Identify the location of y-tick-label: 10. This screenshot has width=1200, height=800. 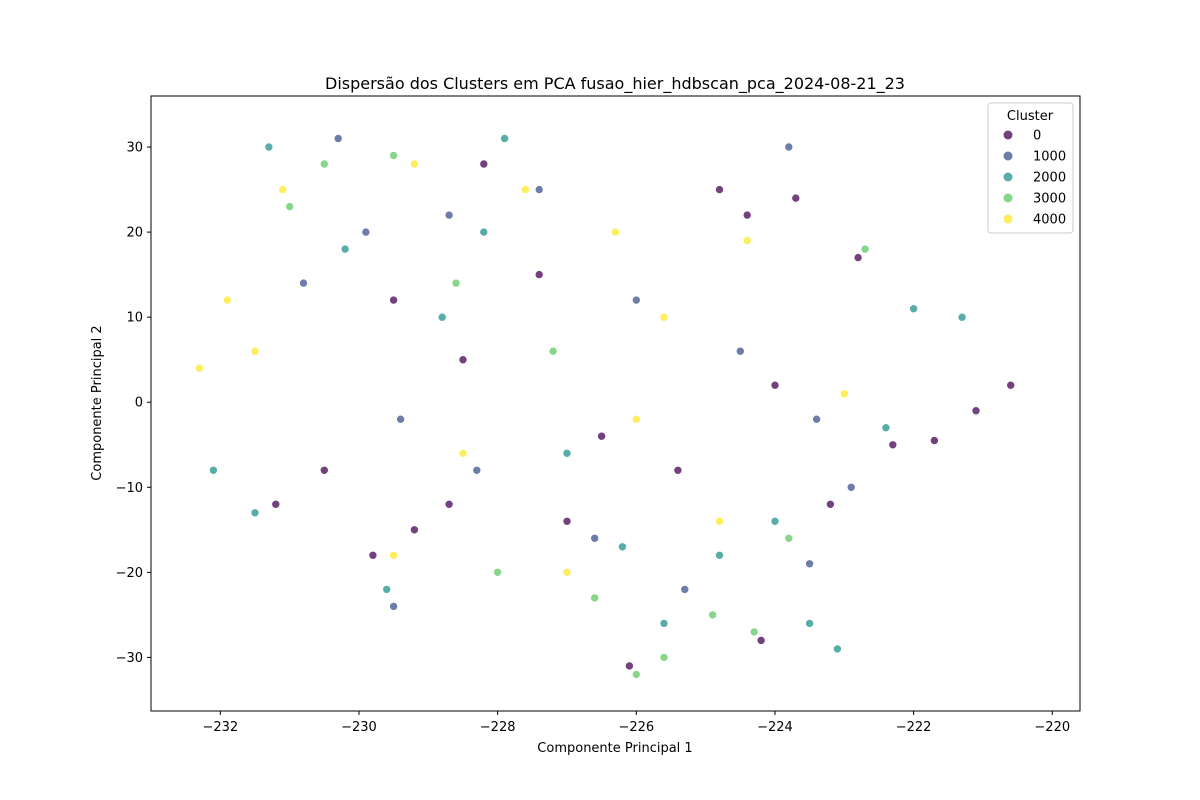
(134, 318).